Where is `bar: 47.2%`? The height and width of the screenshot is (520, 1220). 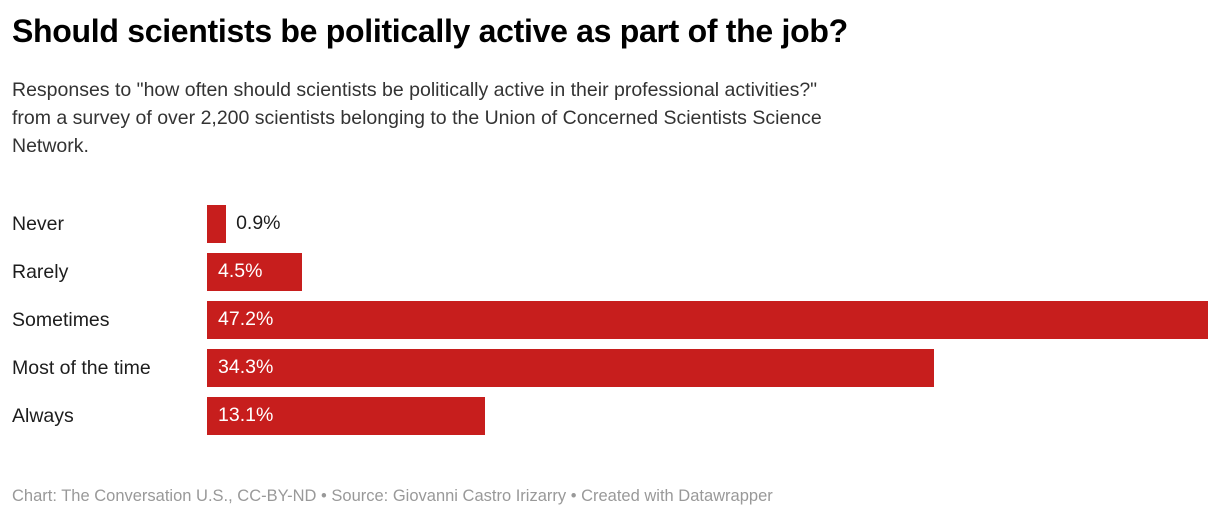
bar: 47.2% is located at coordinates (707, 320).